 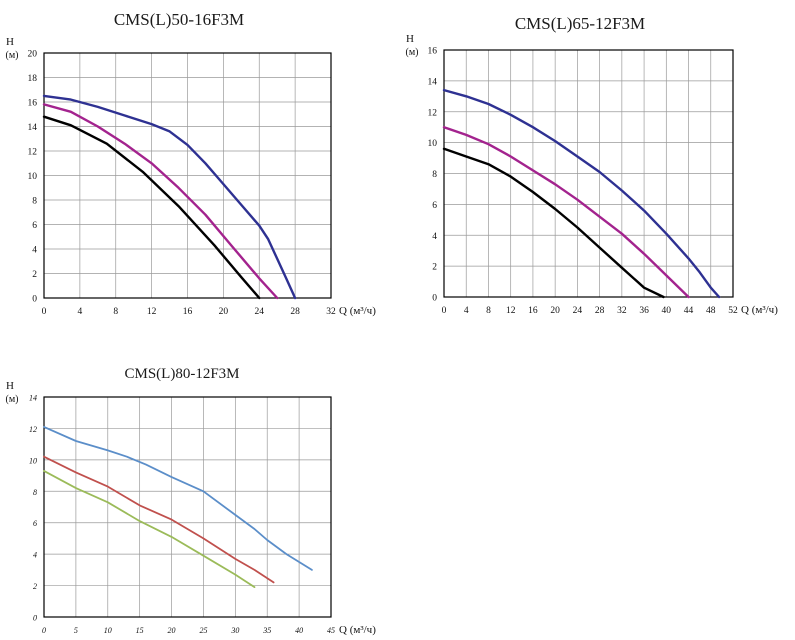 I want to click on x-tick-label: 48, so click(x=711, y=311).